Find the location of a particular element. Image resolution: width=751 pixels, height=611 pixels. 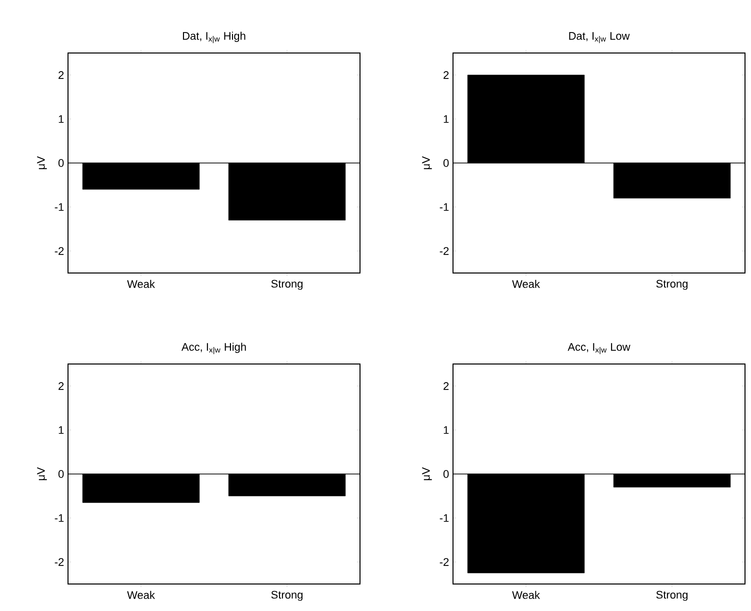

chart-title: Dat, I$_{x|w}$ Low is located at coordinates (599, 38).